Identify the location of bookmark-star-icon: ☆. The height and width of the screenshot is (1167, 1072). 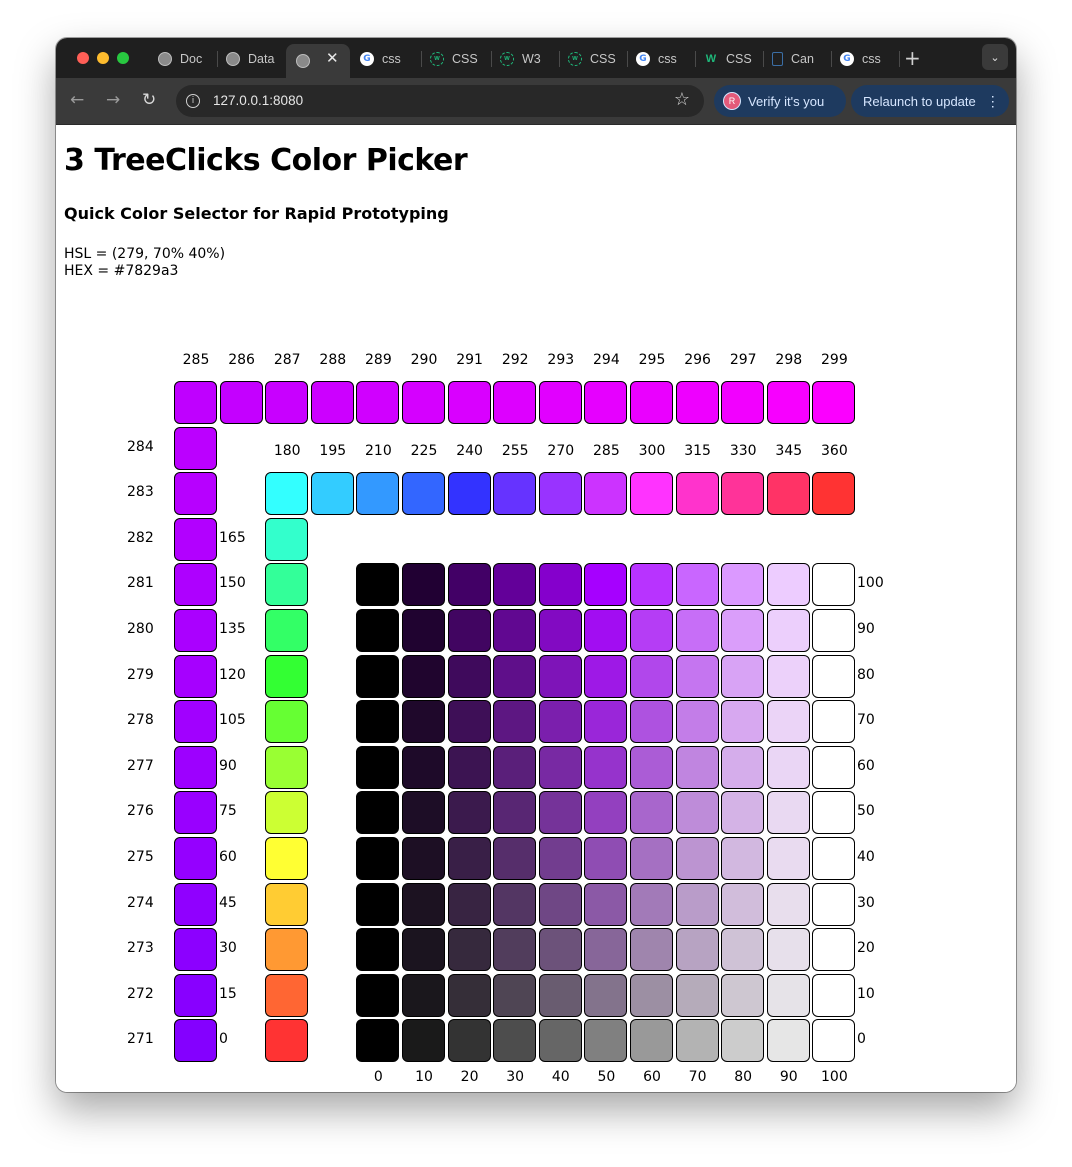
(681, 99).